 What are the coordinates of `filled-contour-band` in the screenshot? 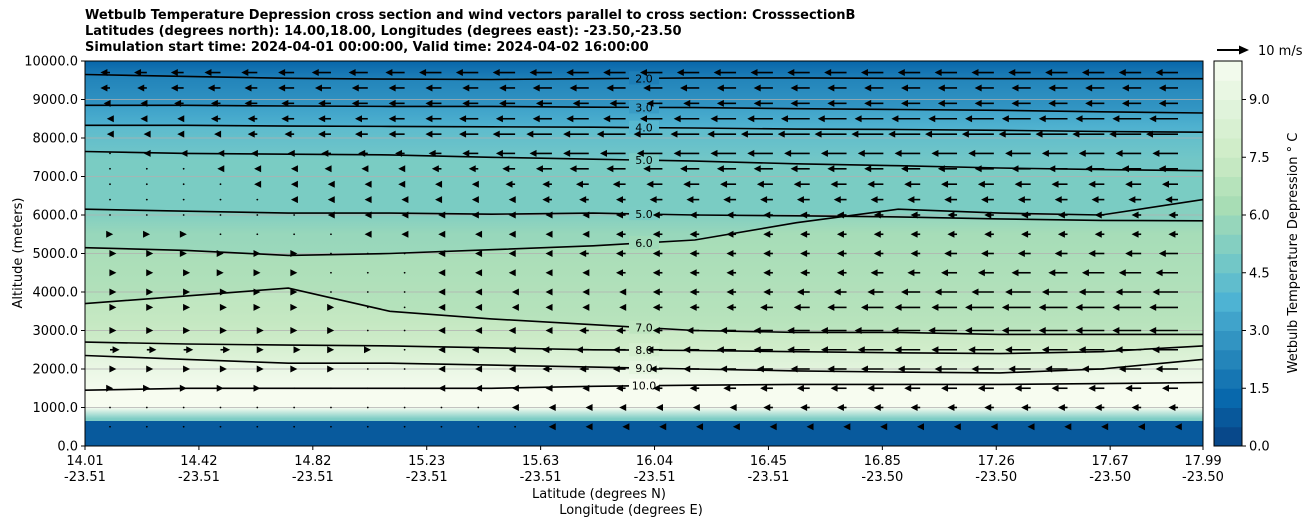 It's located at (644, 148).